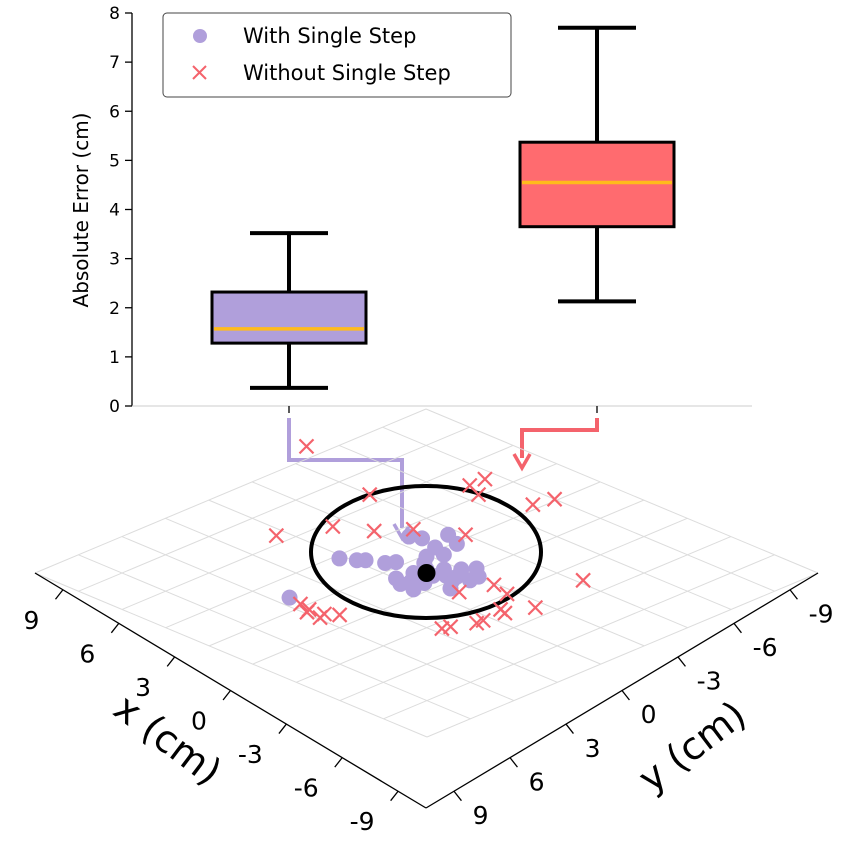 This screenshot has height=849, width=861. What do you see at coordinates (345, 473) in the screenshot?
I see `arrow-with-single-step` at bounding box center [345, 473].